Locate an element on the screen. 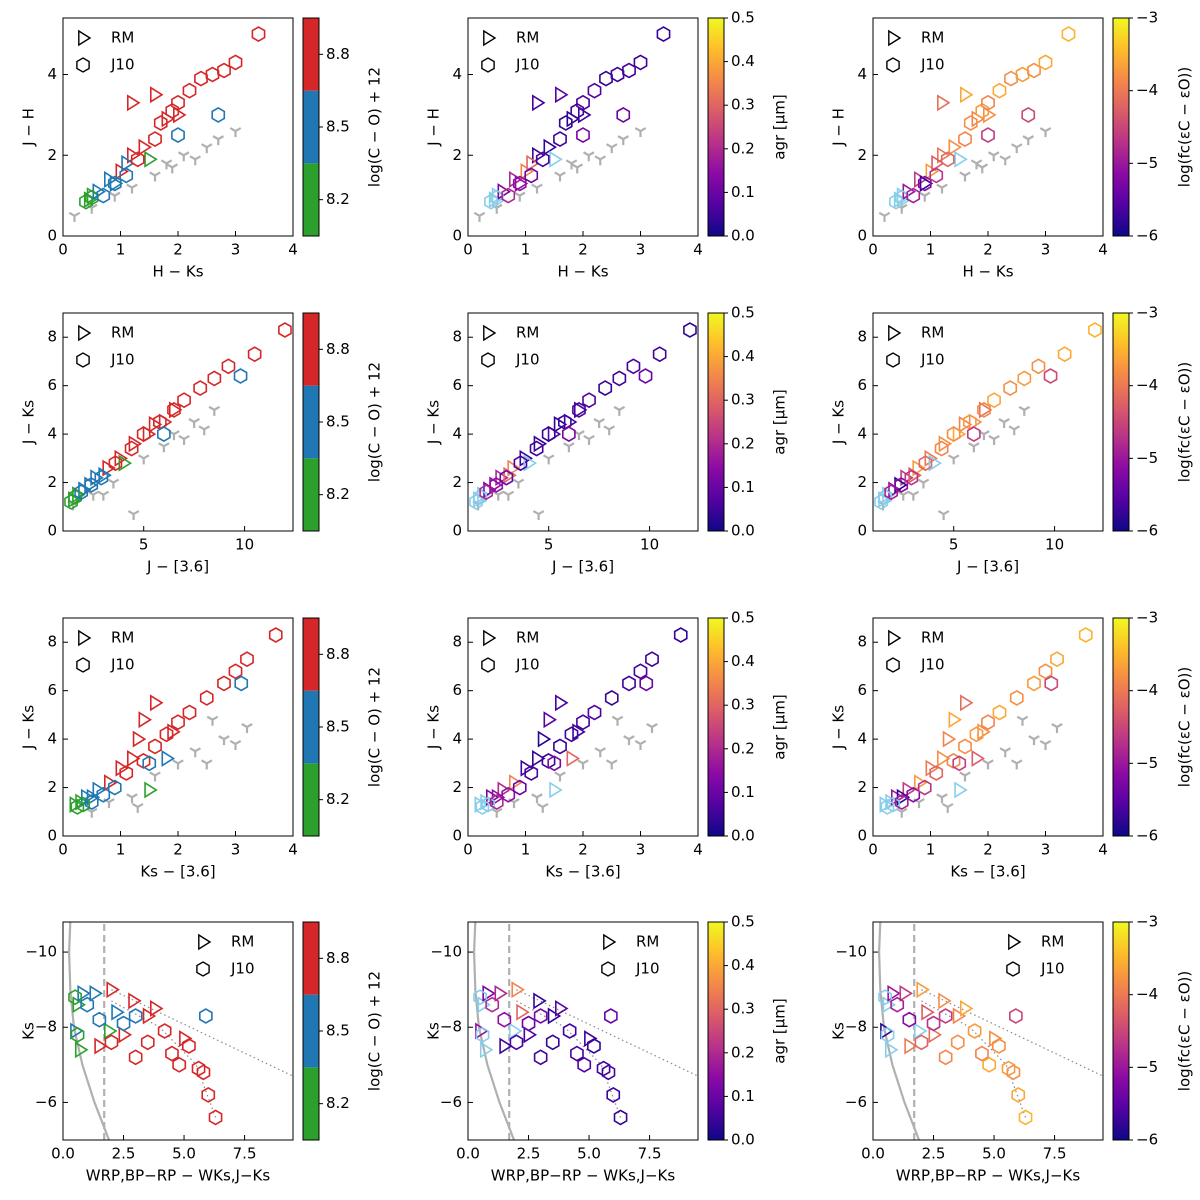  x-axis-label: WRP,BP−RP − WKs,J−Ks is located at coordinates (178, 1176).